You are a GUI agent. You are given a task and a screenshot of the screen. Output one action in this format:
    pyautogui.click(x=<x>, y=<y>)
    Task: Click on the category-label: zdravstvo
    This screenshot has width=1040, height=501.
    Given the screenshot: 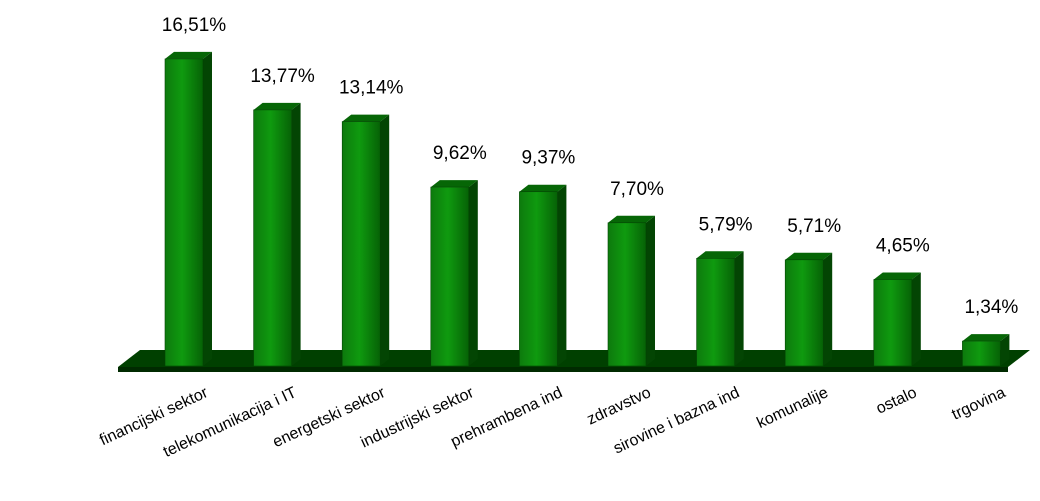 What is the action you would take?
    pyautogui.click(x=618, y=406)
    